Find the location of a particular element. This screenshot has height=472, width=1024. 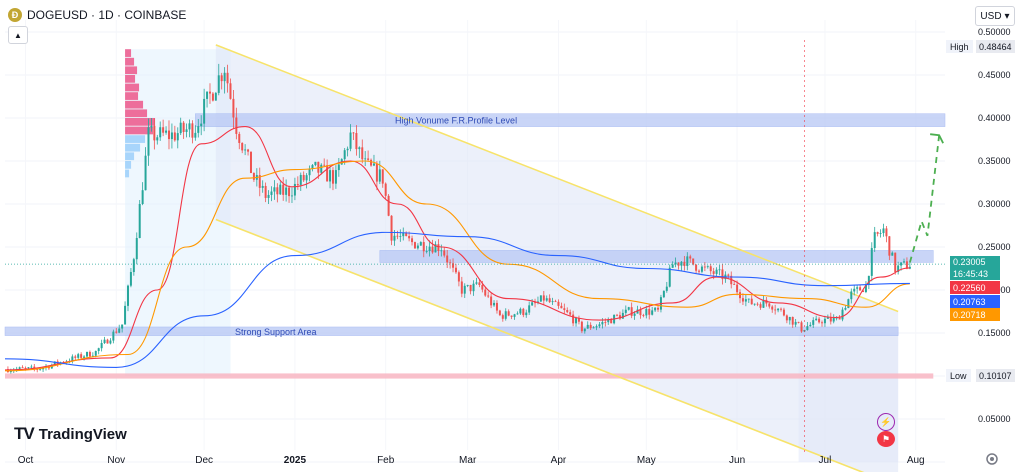

x-tick-label: May is located at coordinates (646, 460).